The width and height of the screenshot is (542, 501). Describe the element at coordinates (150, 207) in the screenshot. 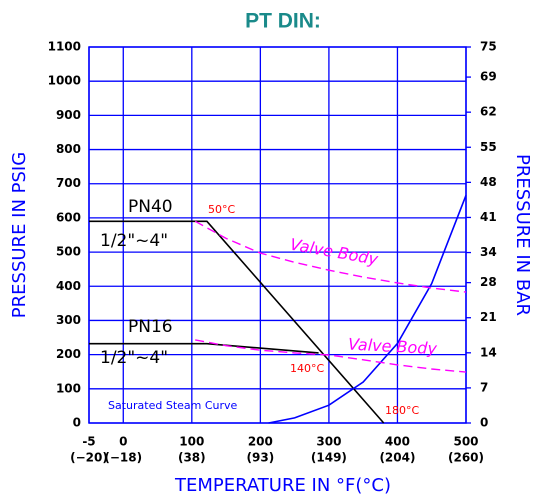

I see `annotation: PN40` at that location.